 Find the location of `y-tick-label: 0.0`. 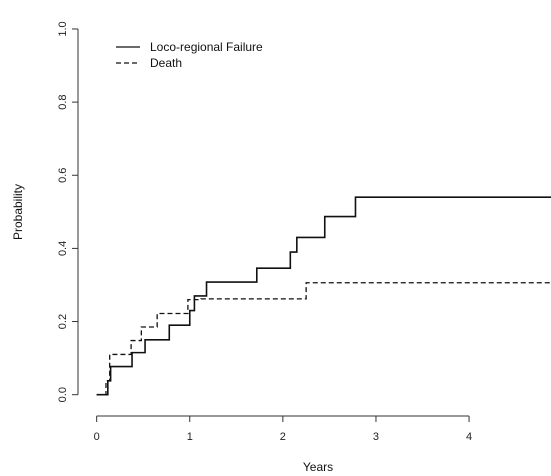

y-tick-label: 0.0 is located at coordinates (63, 394).